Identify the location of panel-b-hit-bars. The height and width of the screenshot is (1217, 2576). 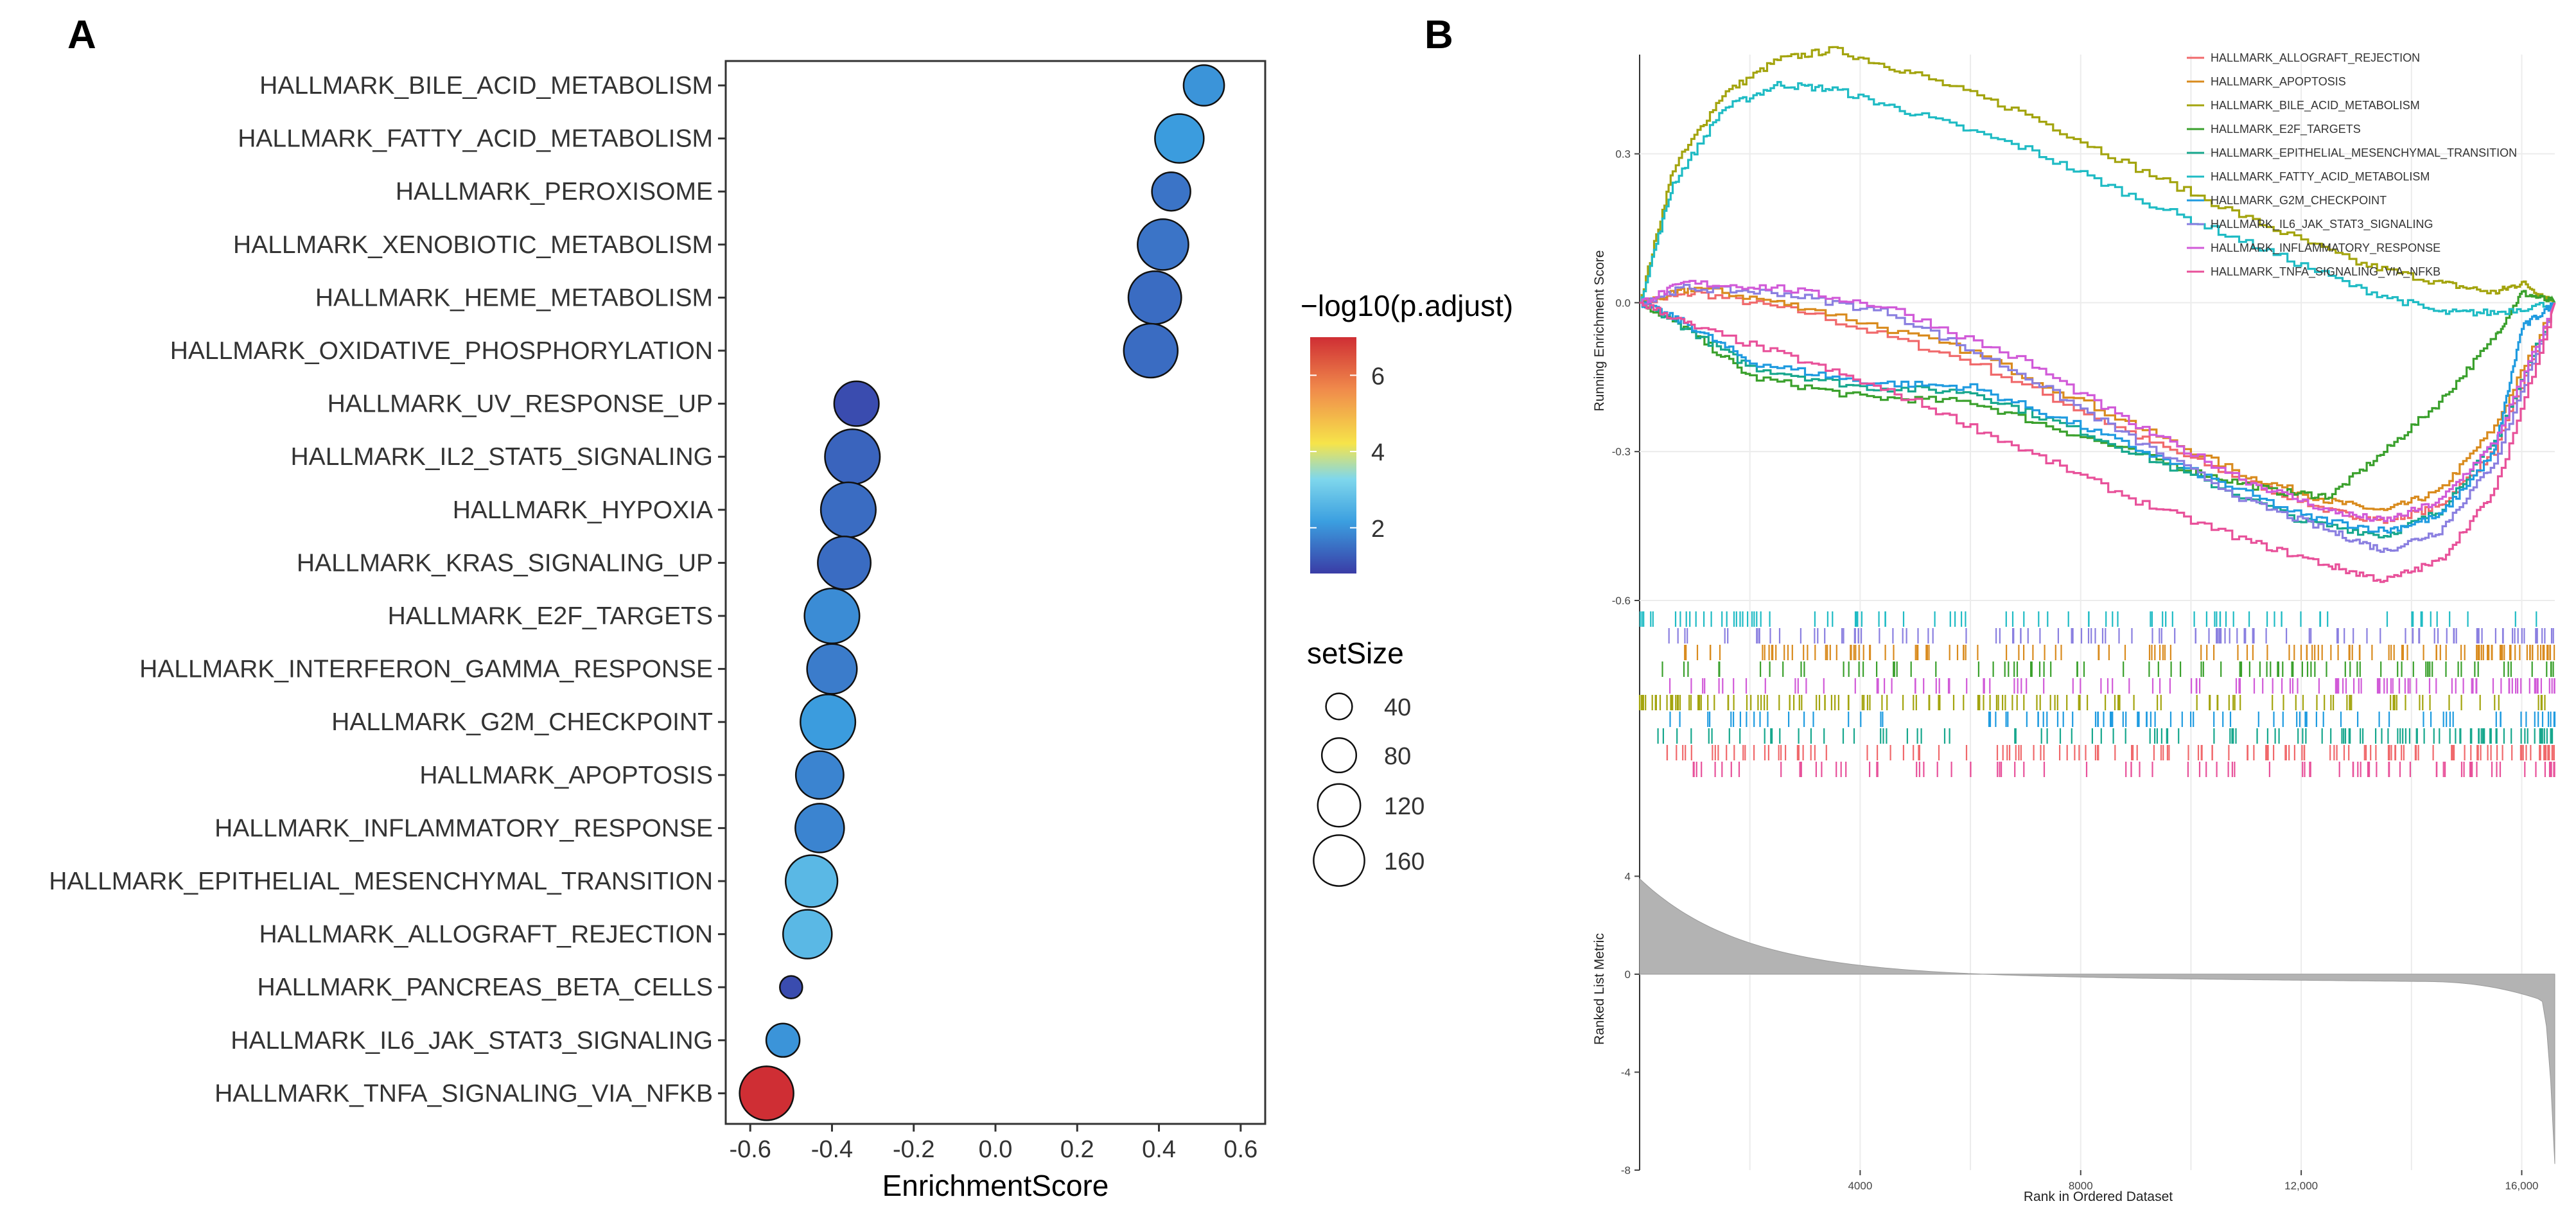
(2097, 694).